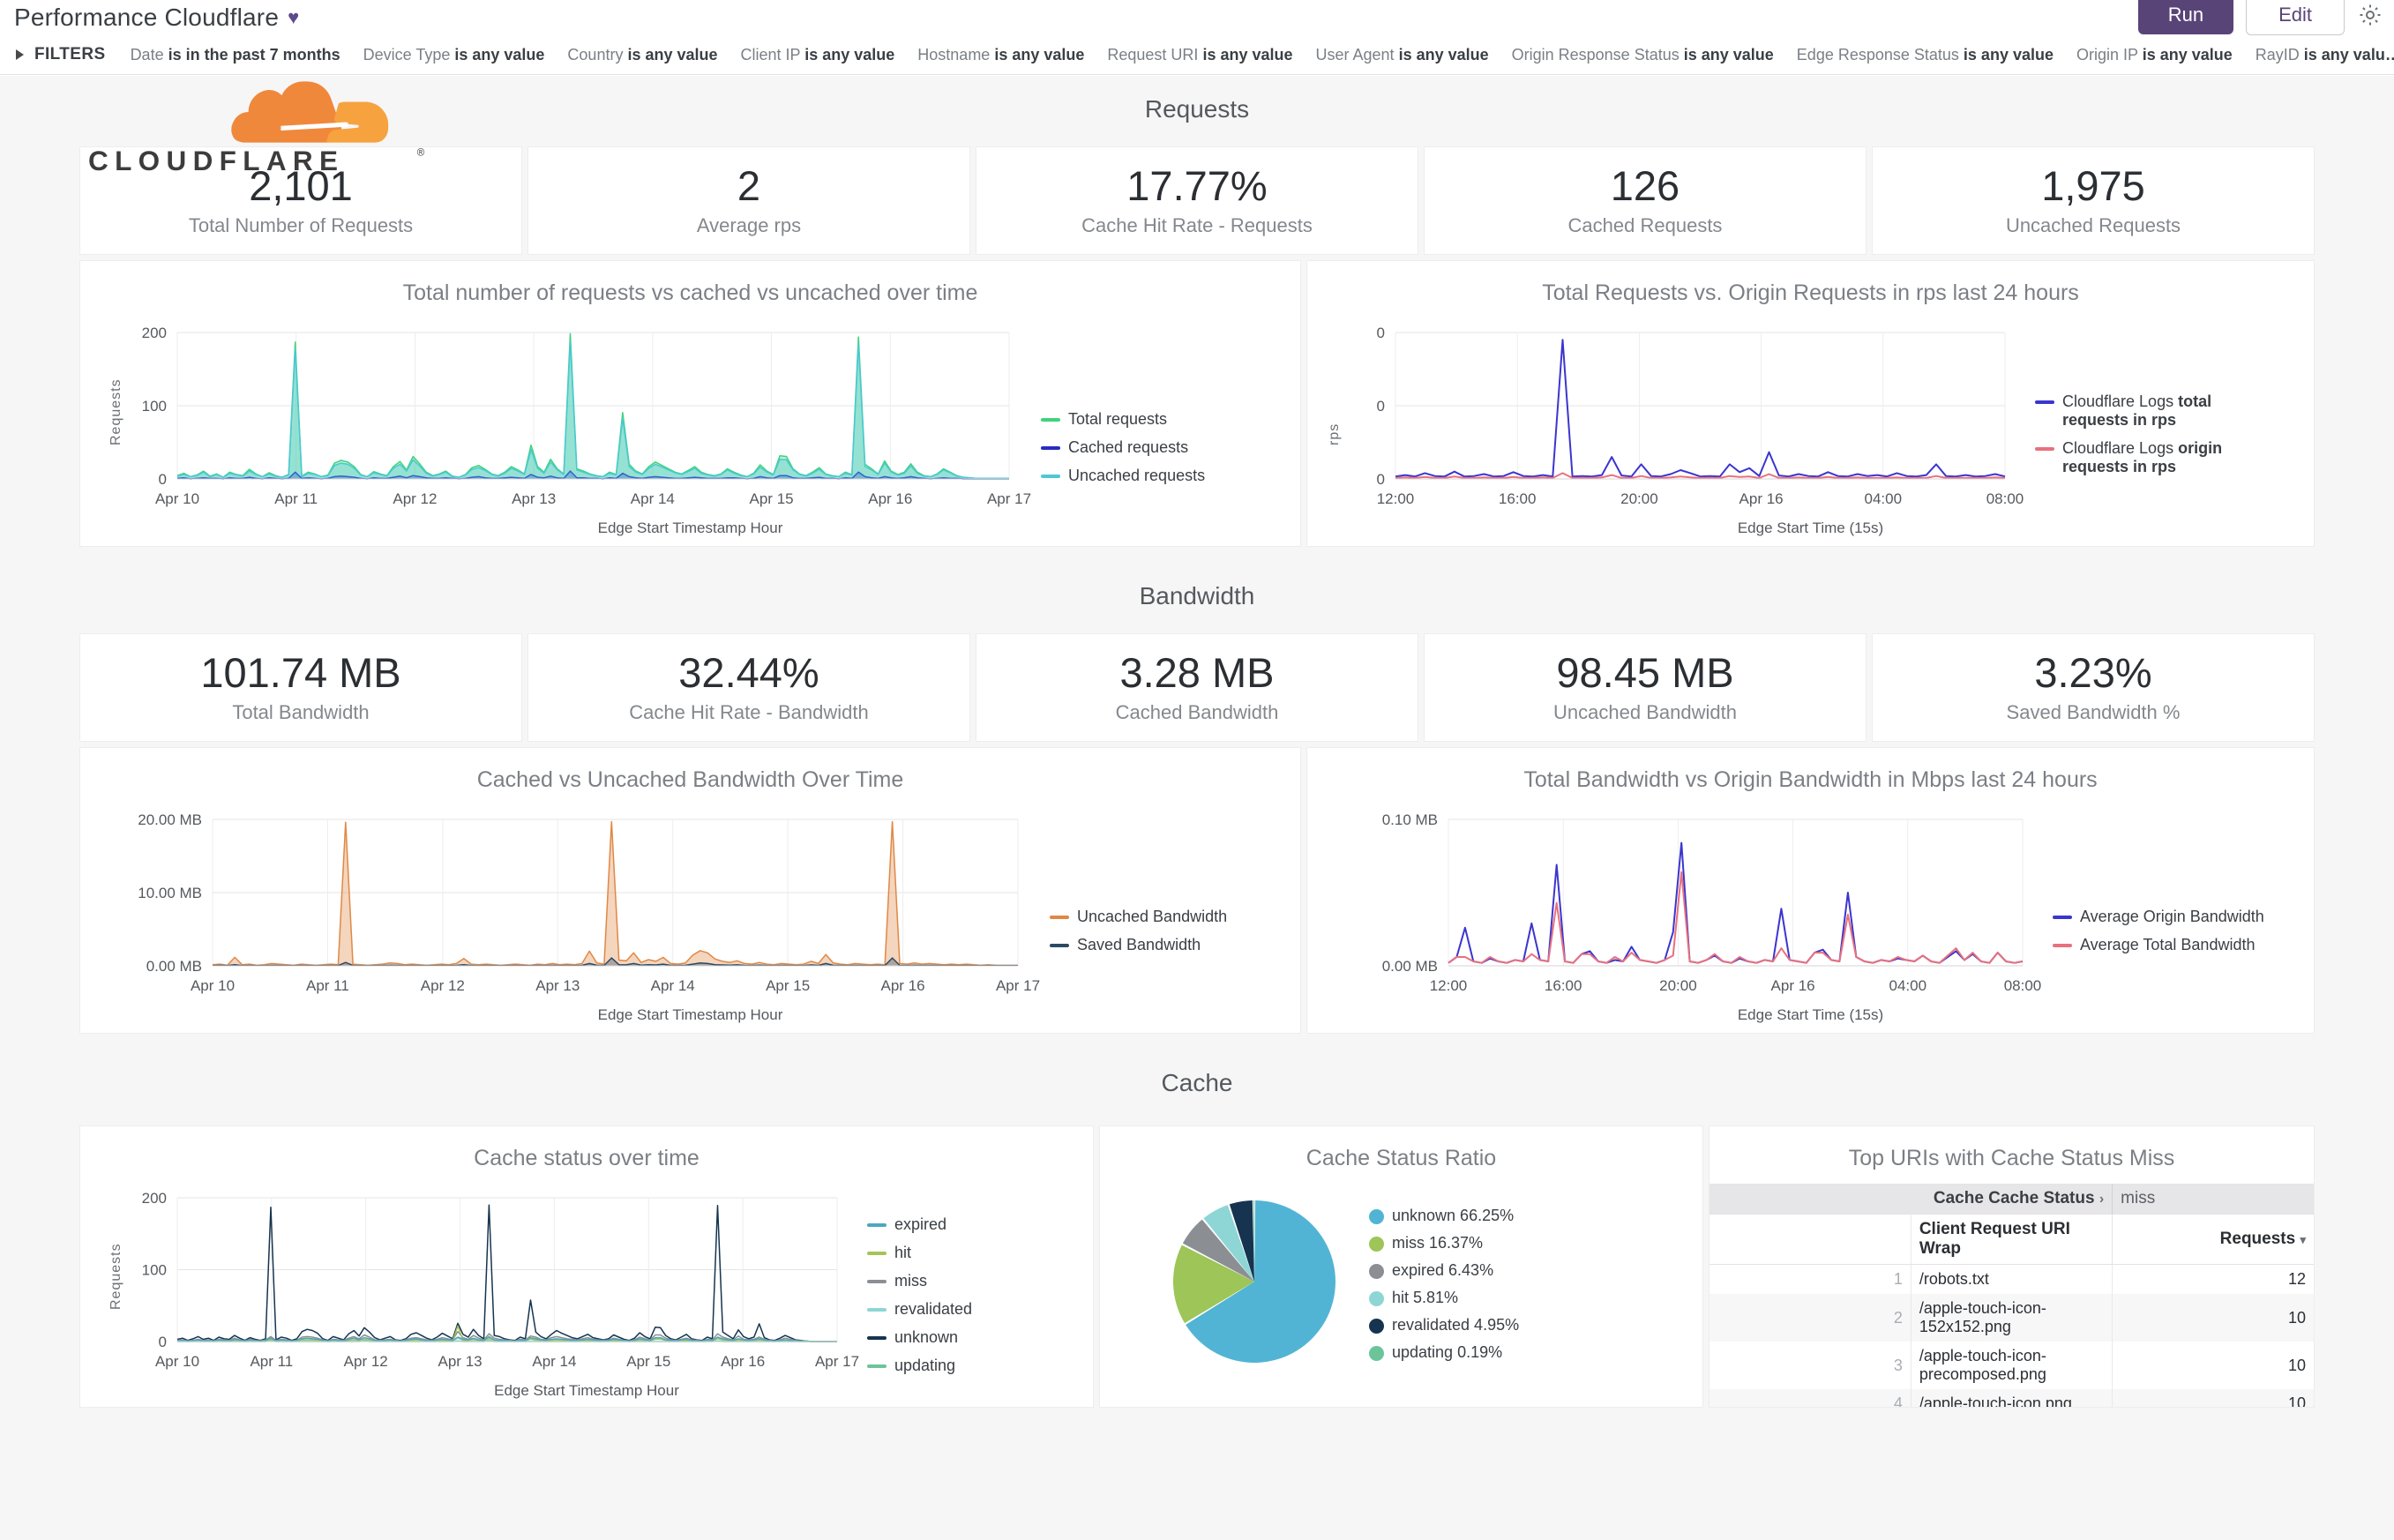 This screenshot has height=1540, width=2394. What do you see at coordinates (235, 54) in the screenshot?
I see `filter-item: Date is in the past 7 months` at bounding box center [235, 54].